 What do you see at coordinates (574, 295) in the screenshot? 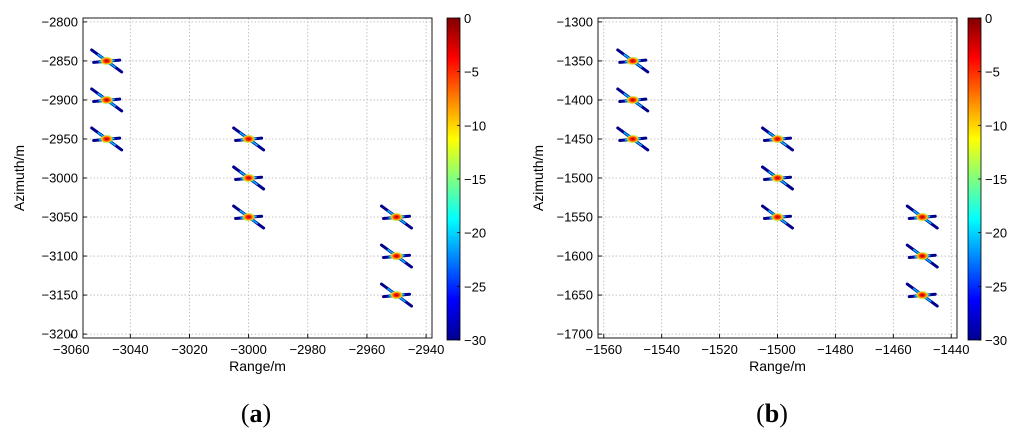
I see `y-tick-label: −1650` at bounding box center [574, 295].